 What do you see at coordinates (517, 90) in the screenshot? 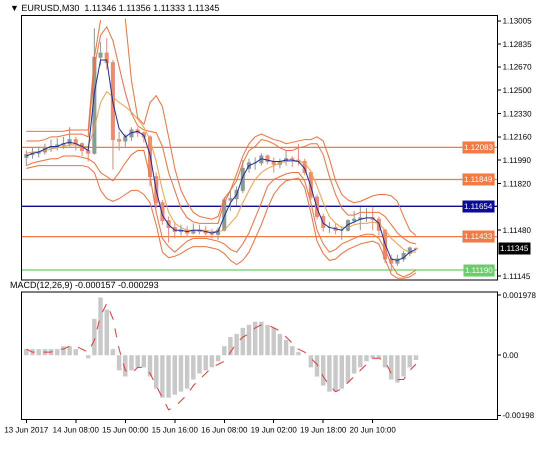
I see `y-tick-label: 1.12500` at bounding box center [517, 90].